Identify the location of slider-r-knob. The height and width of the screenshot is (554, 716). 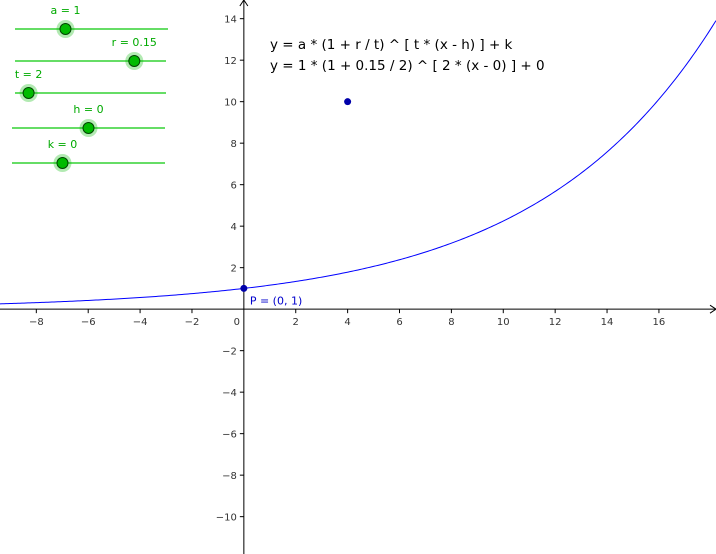
(134, 61).